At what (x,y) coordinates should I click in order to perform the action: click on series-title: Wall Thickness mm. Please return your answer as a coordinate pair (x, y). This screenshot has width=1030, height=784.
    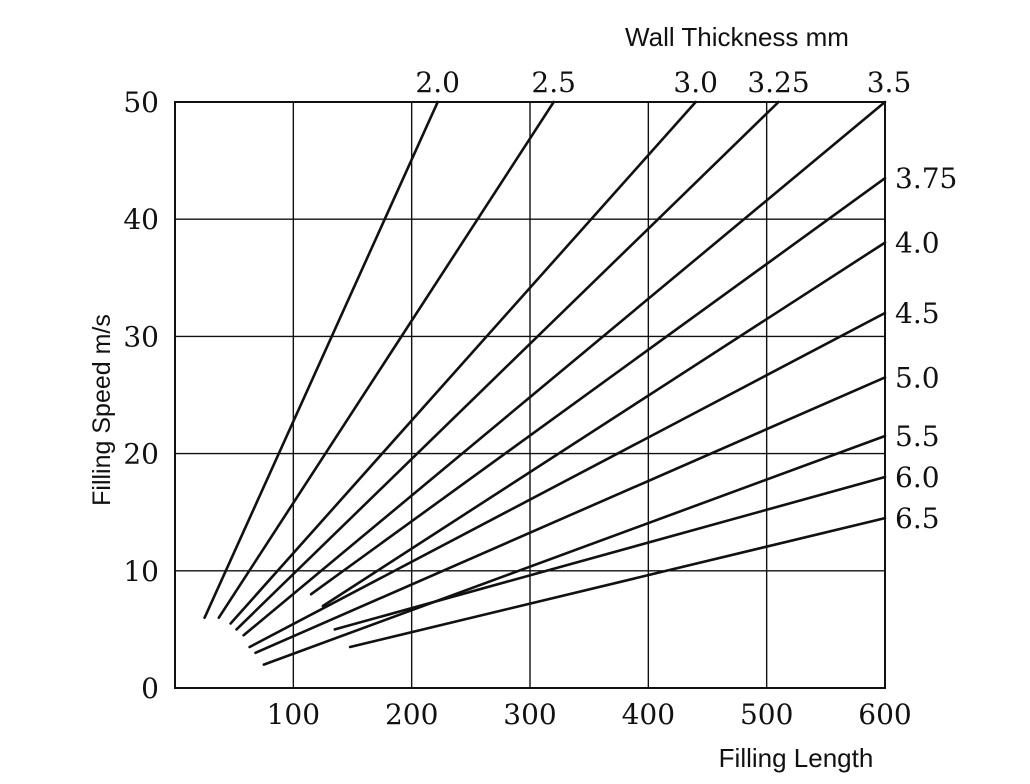
    Looking at the image, I should click on (737, 37).